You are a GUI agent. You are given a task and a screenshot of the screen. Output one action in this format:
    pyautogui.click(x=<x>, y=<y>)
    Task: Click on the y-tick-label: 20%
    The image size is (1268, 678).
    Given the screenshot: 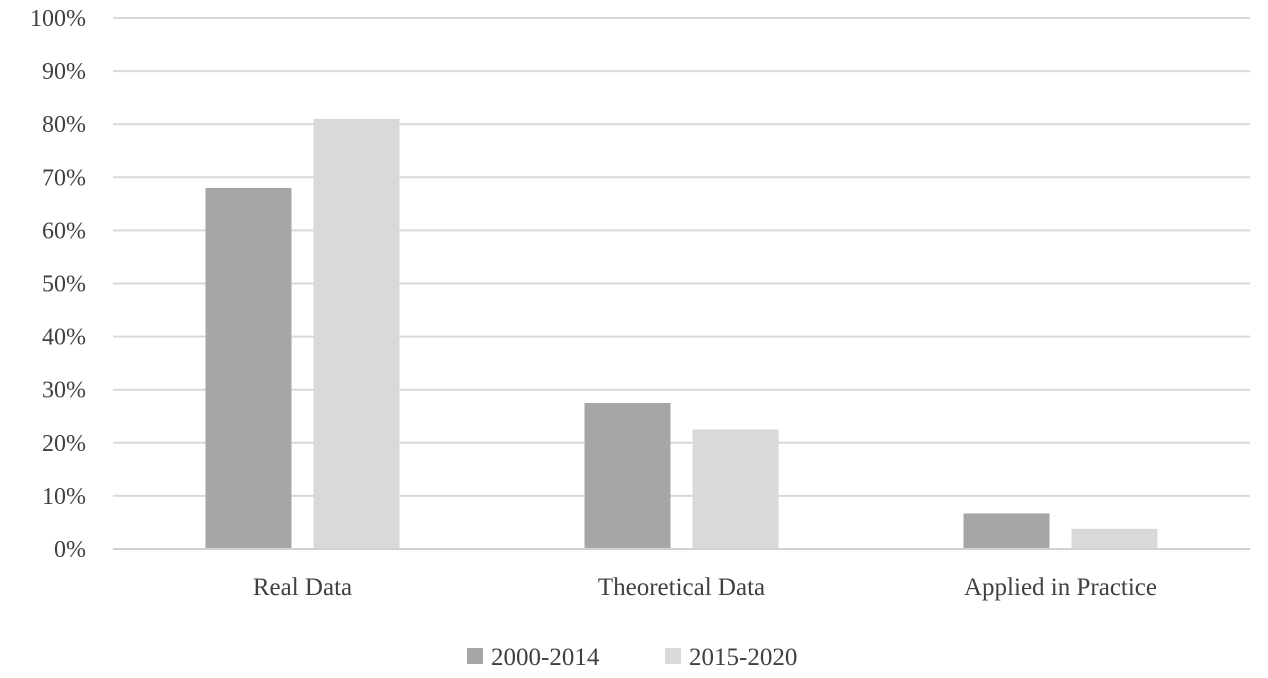 What is the action you would take?
    pyautogui.click(x=64, y=444)
    